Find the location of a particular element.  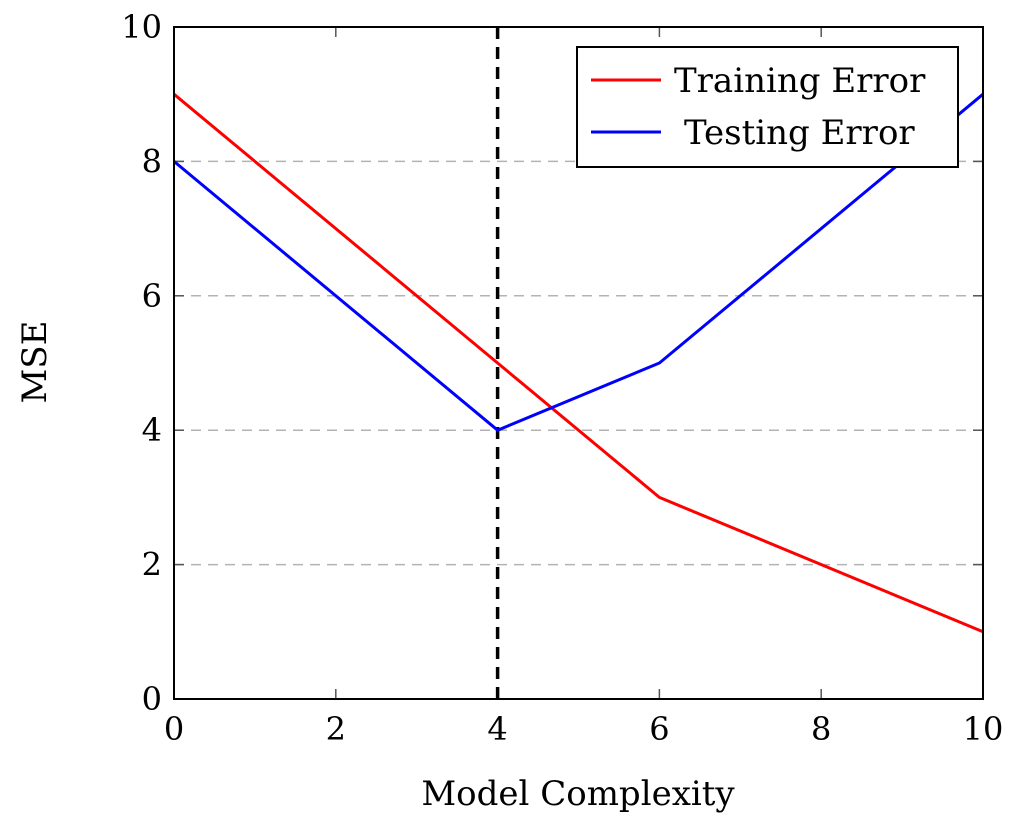

y-tick-label: 4 is located at coordinates (152, 430).